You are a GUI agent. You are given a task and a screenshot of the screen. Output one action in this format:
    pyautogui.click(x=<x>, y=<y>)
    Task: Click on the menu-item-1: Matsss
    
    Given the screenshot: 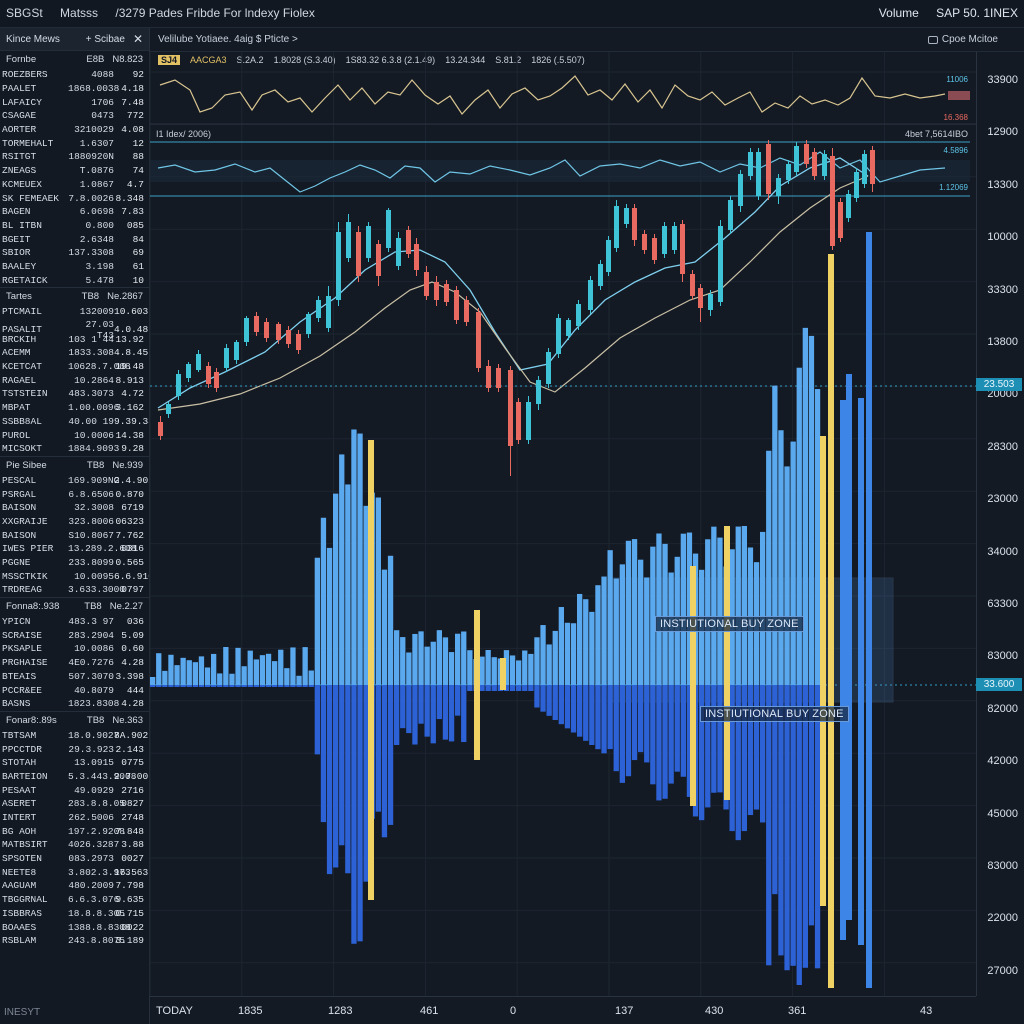 What is the action you would take?
    pyautogui.click(x=79, y=13)
    